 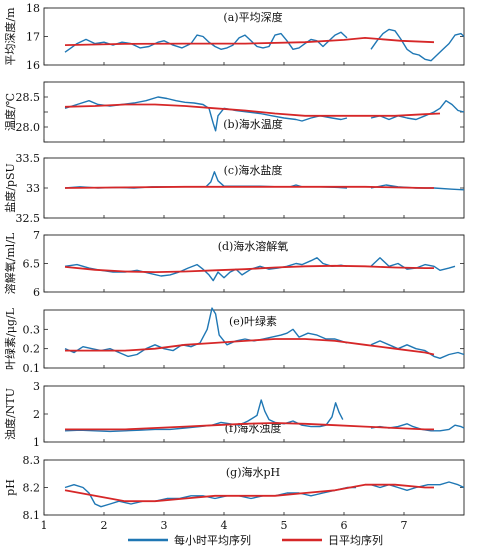 I want to click on x-axis: 1 2 3 4 5 6 7, so click(x=224, y=525).